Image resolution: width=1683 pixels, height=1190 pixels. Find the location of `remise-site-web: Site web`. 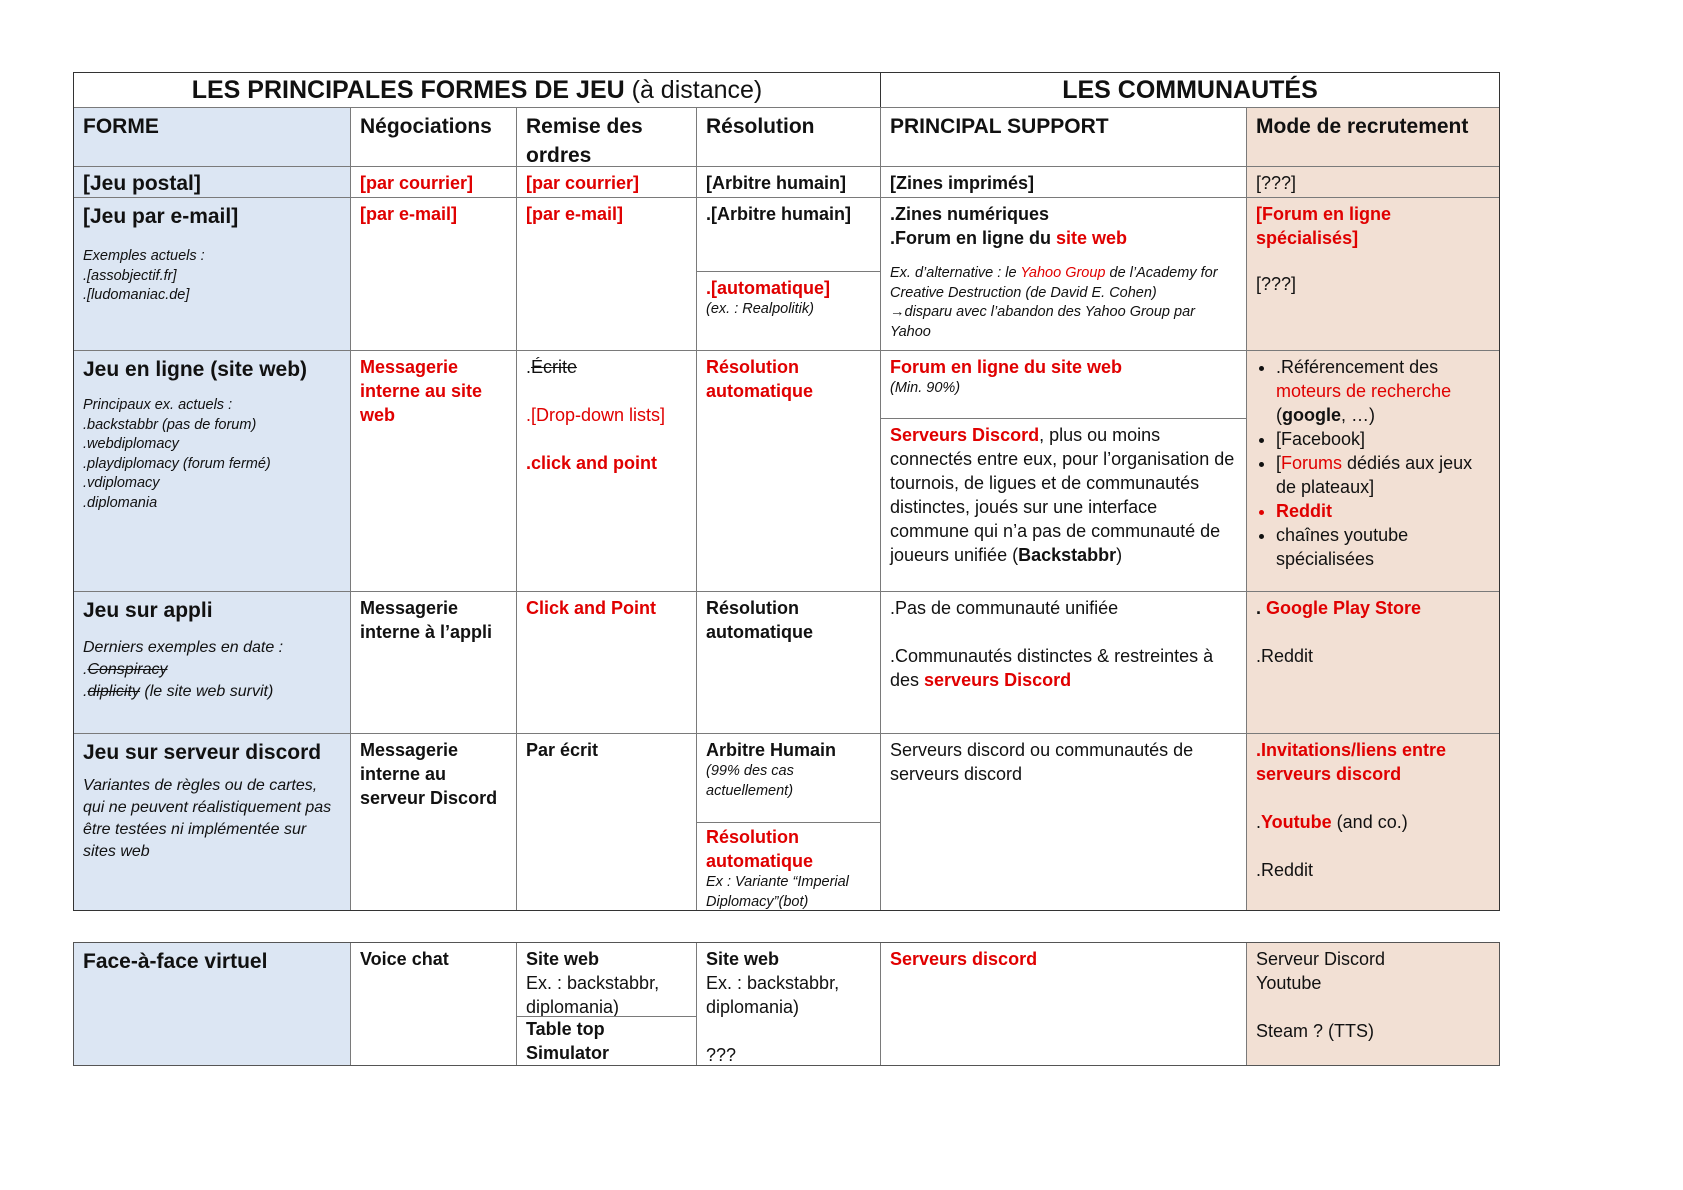

remise-site-web: Site web is located at coordinates (563, 959).